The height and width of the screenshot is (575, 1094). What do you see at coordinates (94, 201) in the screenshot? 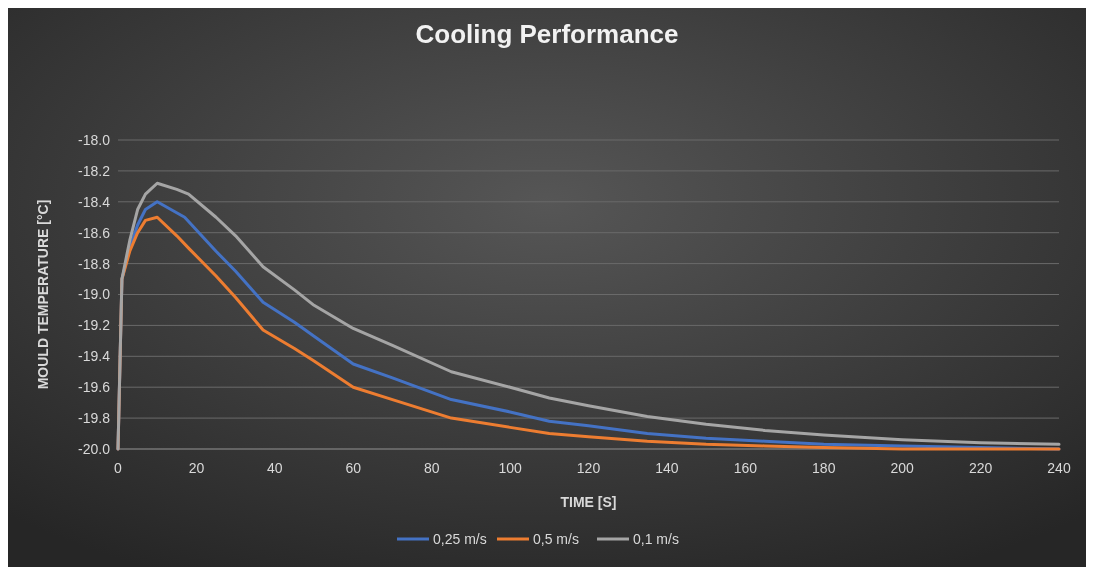
I see `y-tick-label: -18.4` at bounding box center [94, 201].